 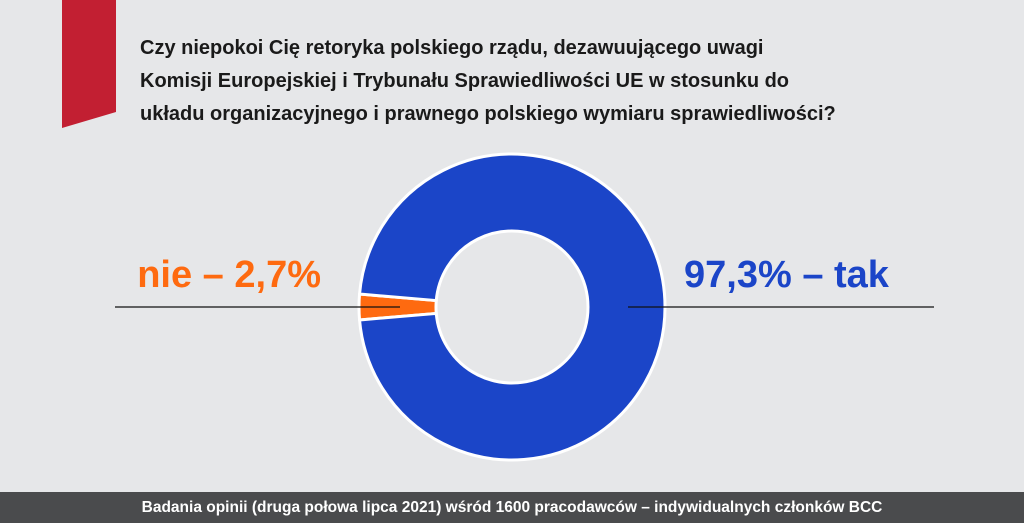 What do you see at coordinates (165, 275) in the screenshot?
I see `label-nie-name: nie` at bounding box center [165, 275].